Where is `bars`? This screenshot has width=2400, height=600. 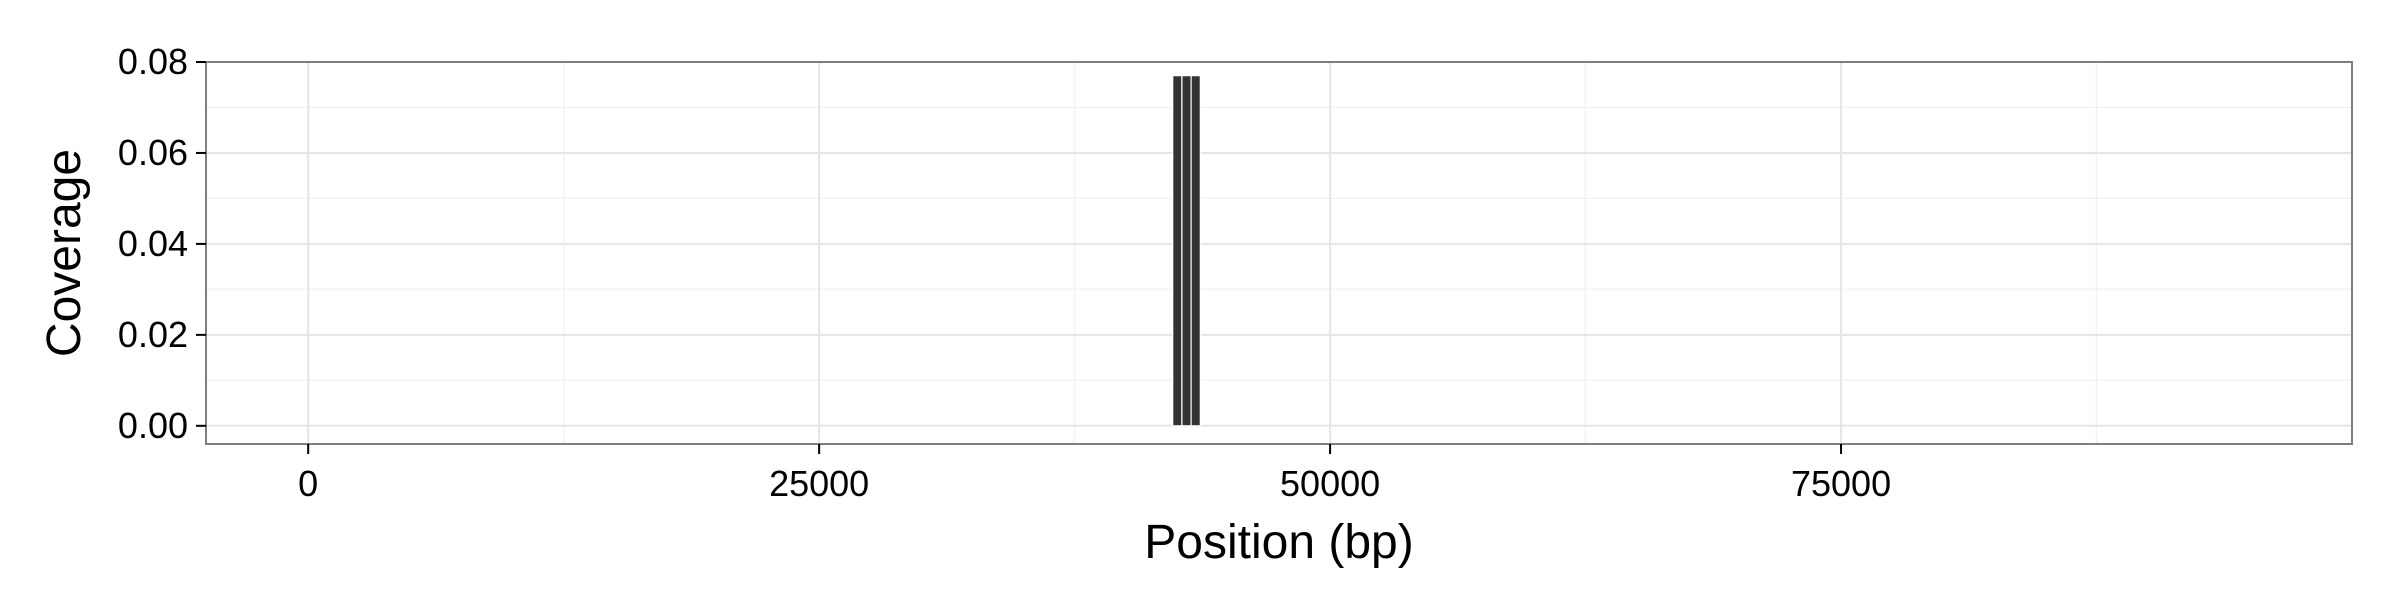 bars is located at coordinates (1186, 251).